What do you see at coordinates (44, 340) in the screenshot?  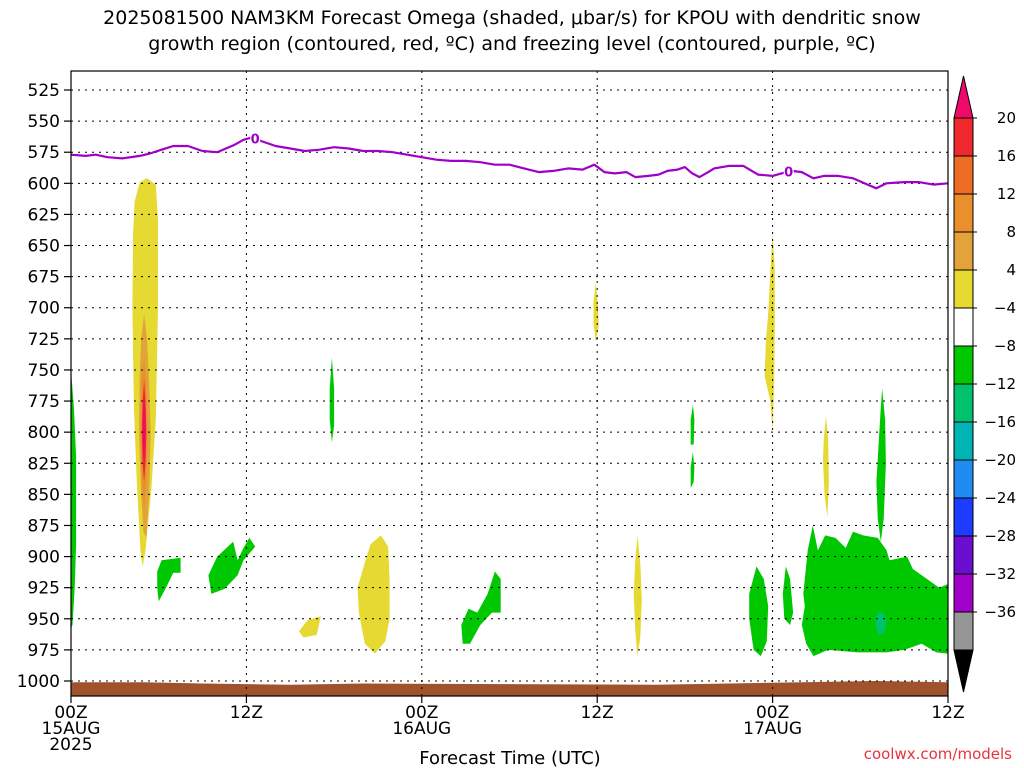 I see `y-tick-label-725: 725` at bounding box center [44, 340].